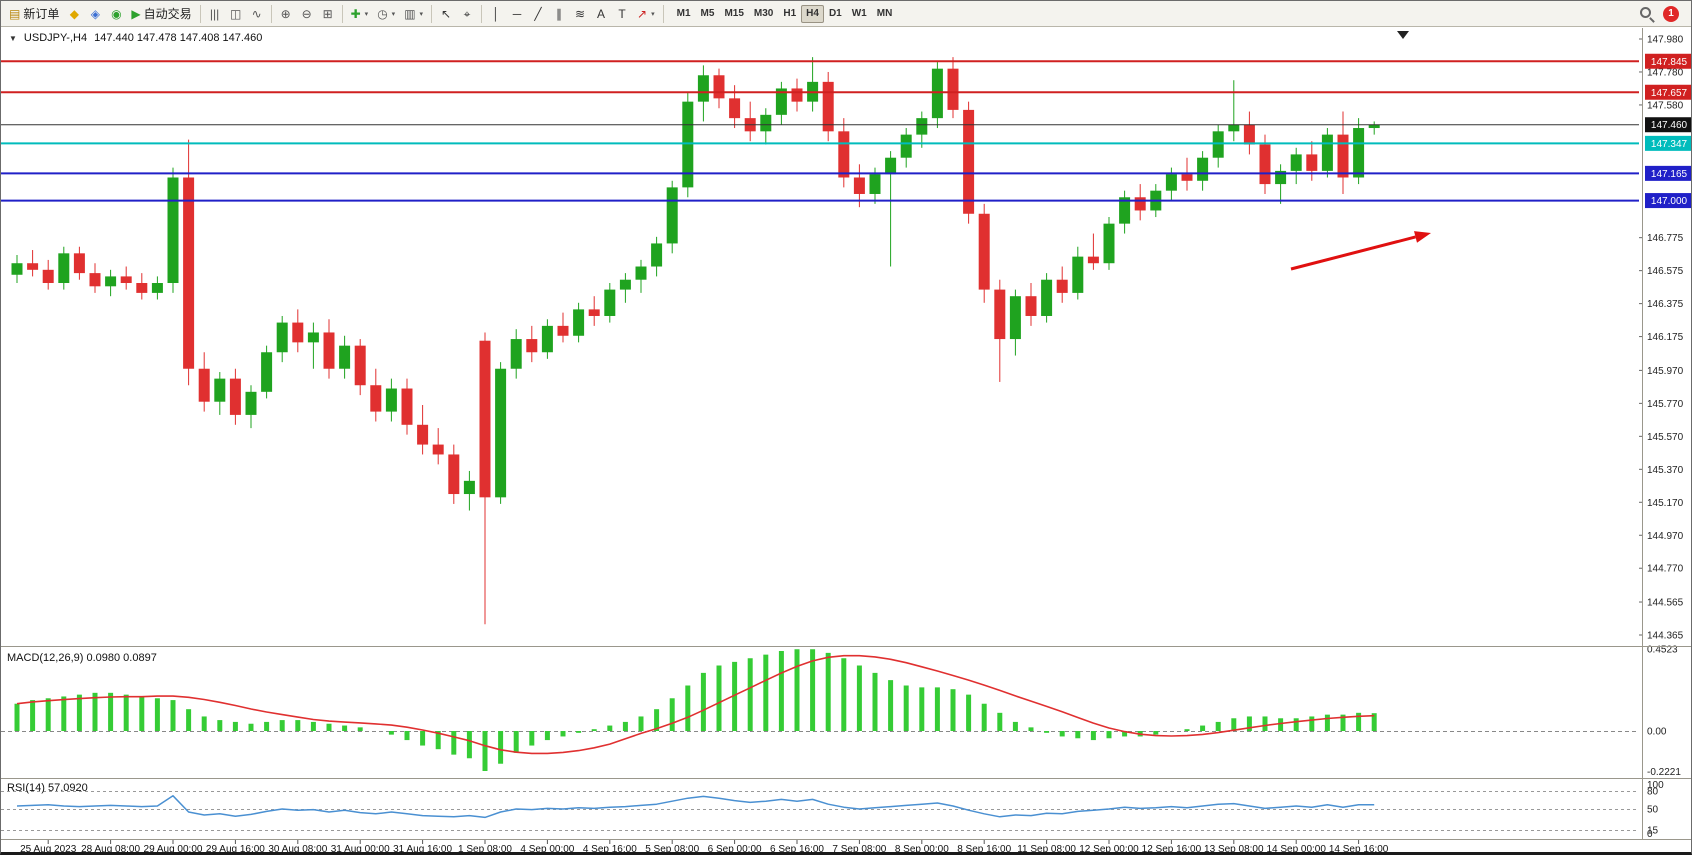  I want to click on new-order-label: 新订单, so click(41, 14).